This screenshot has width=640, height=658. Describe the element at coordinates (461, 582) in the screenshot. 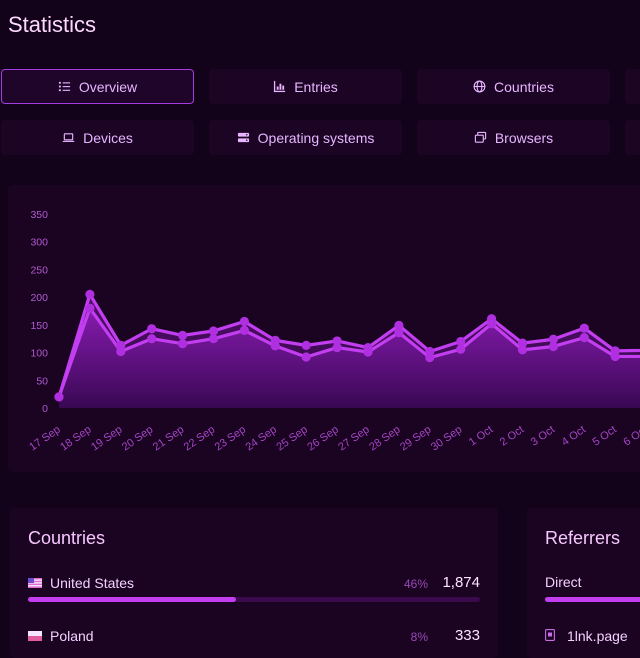

I see `country-value: 1,874` at that location.